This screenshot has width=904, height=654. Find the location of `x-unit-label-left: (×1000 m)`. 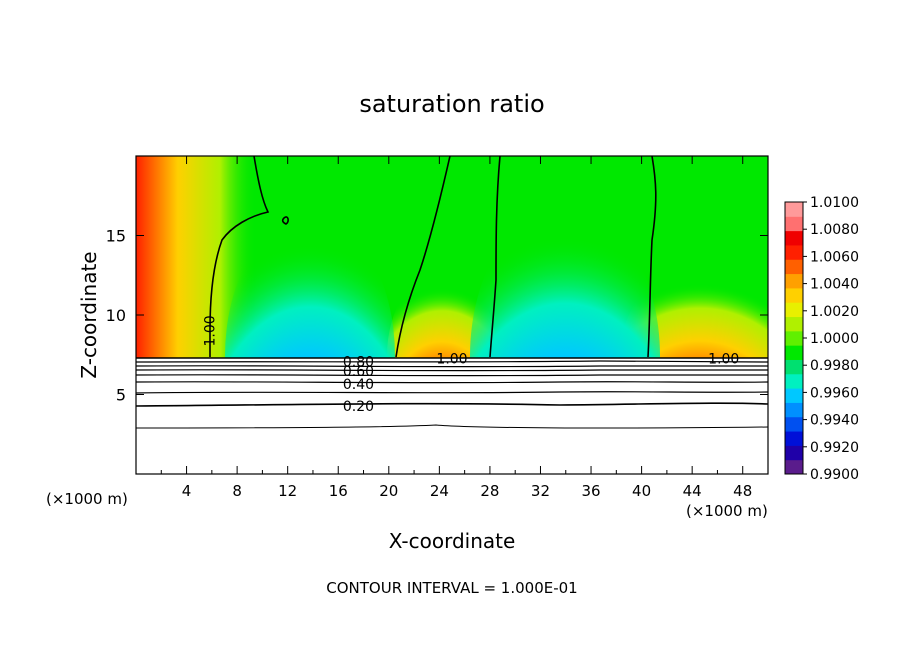

x-unit-label-left: (×1000 m) is located at coordinates (87, 499).